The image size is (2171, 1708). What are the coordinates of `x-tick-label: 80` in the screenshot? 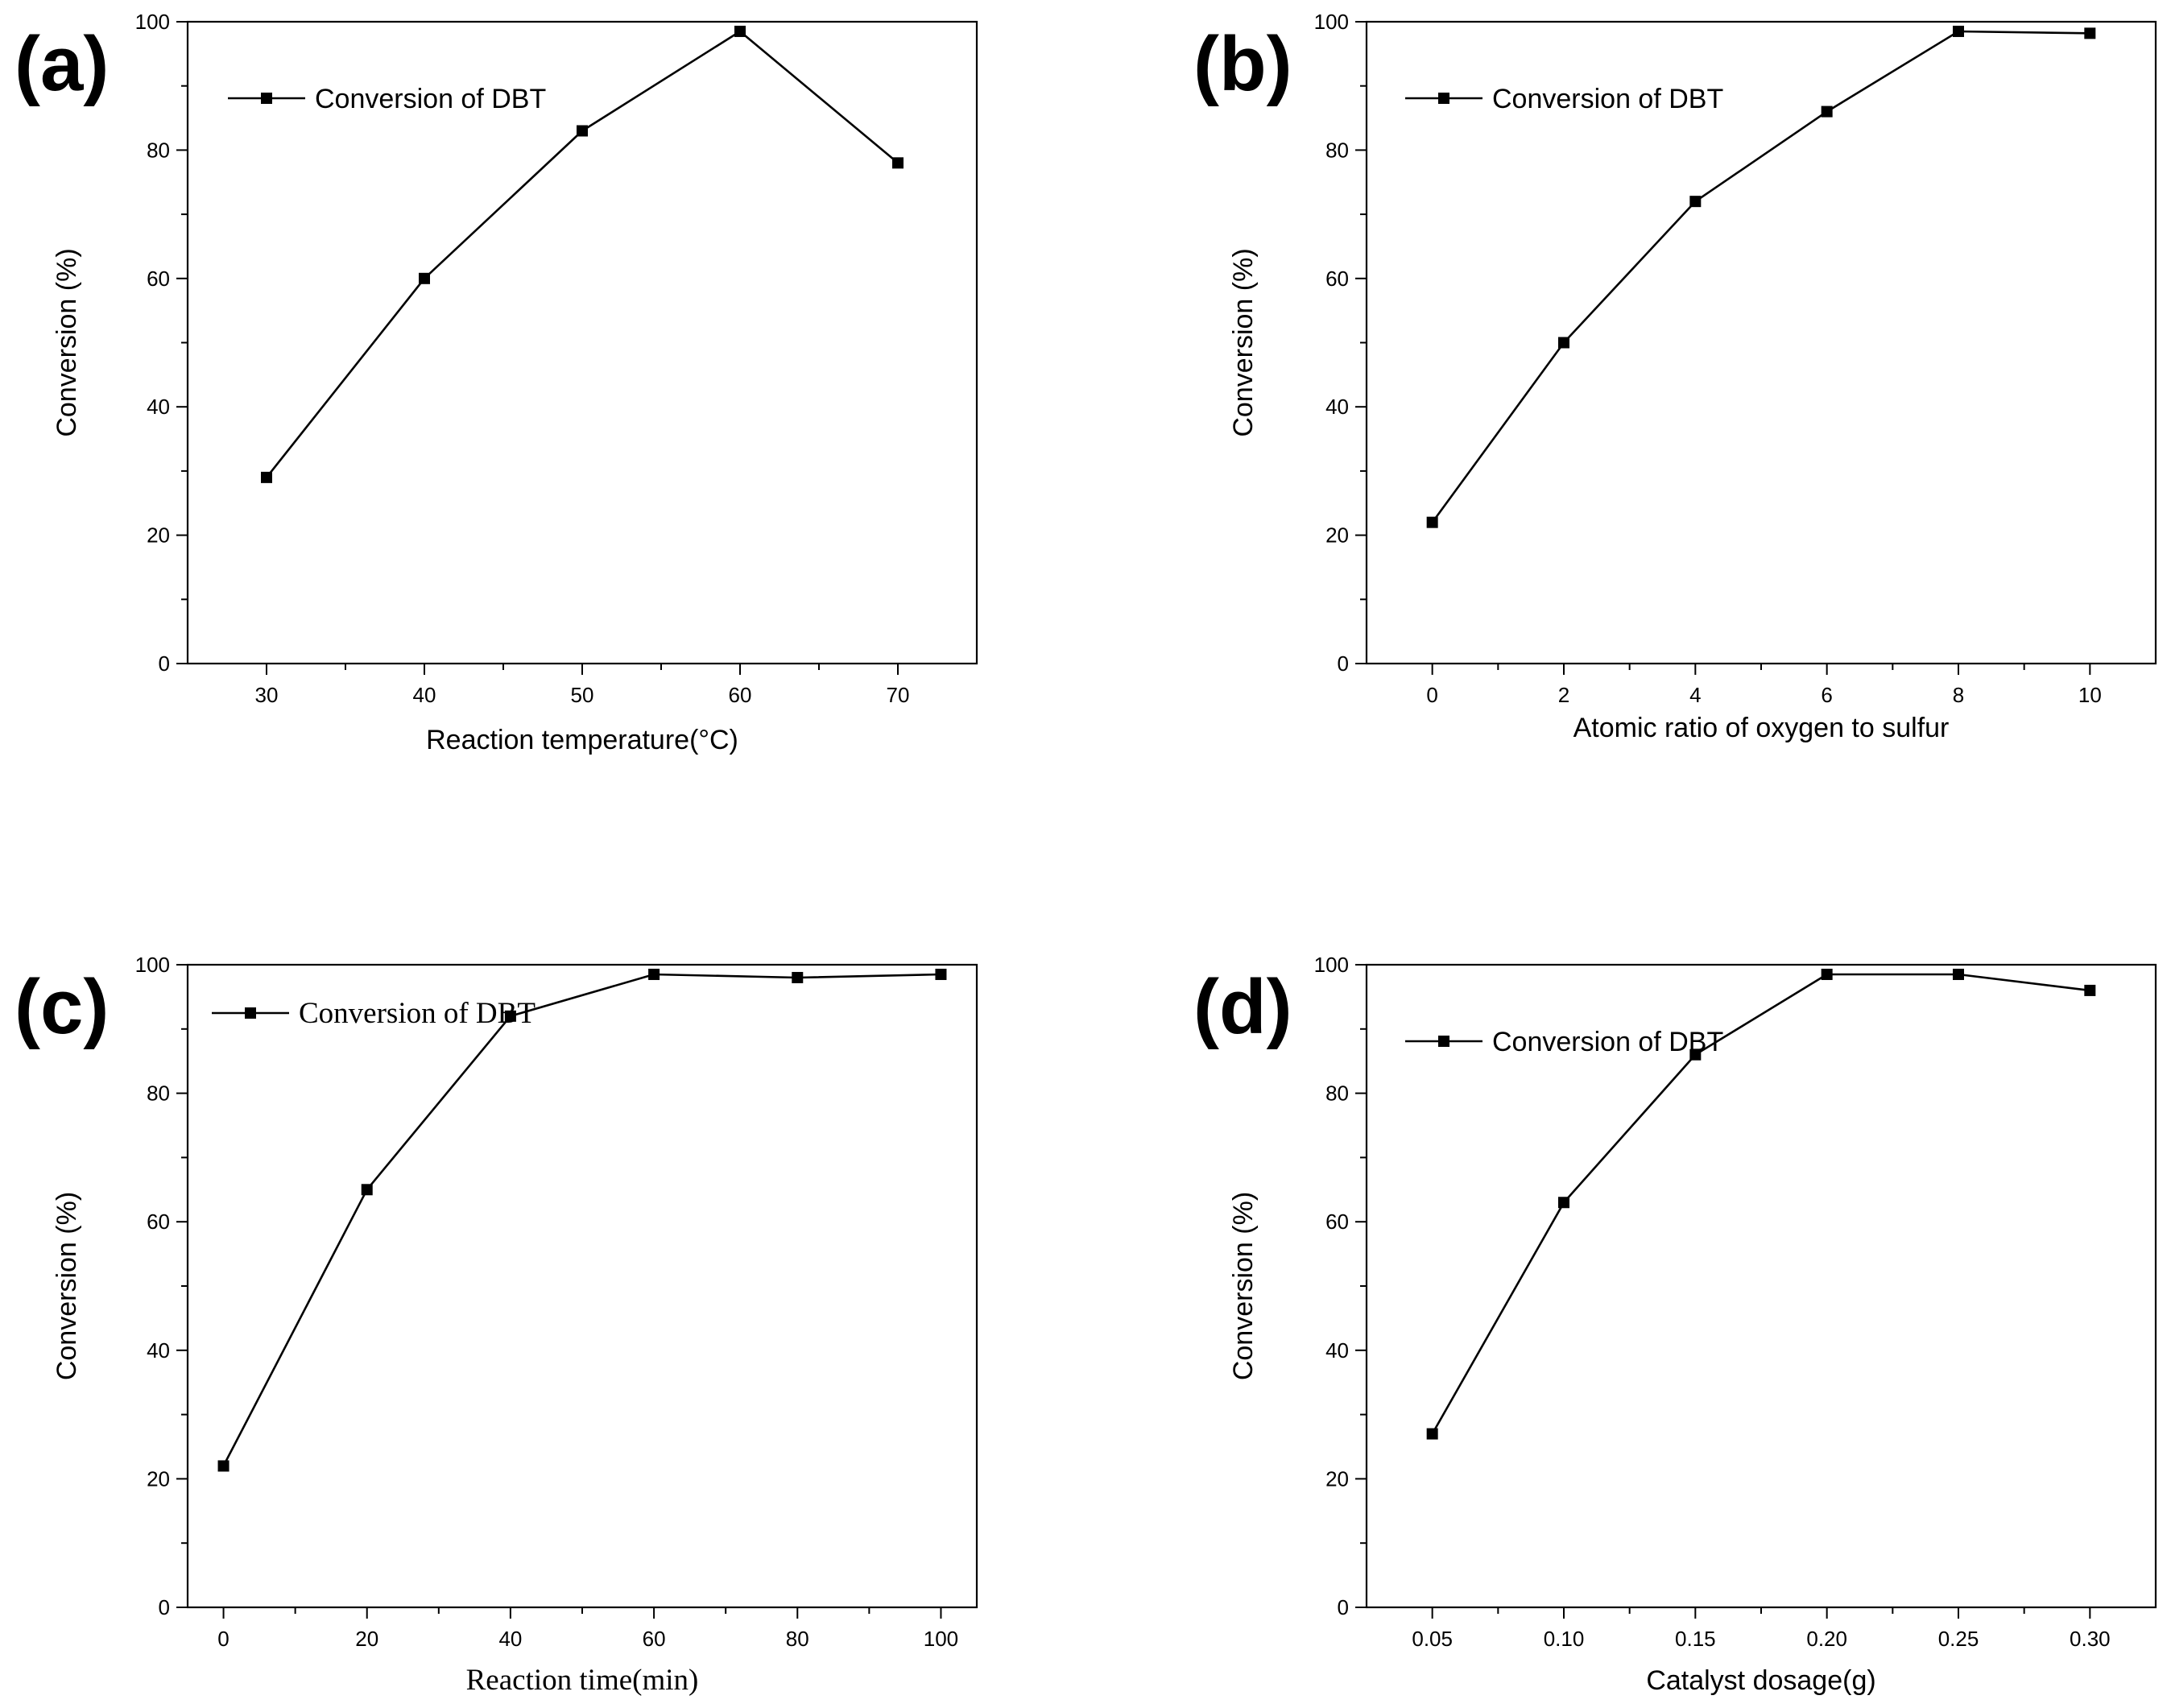 It's located at (797, 1639).